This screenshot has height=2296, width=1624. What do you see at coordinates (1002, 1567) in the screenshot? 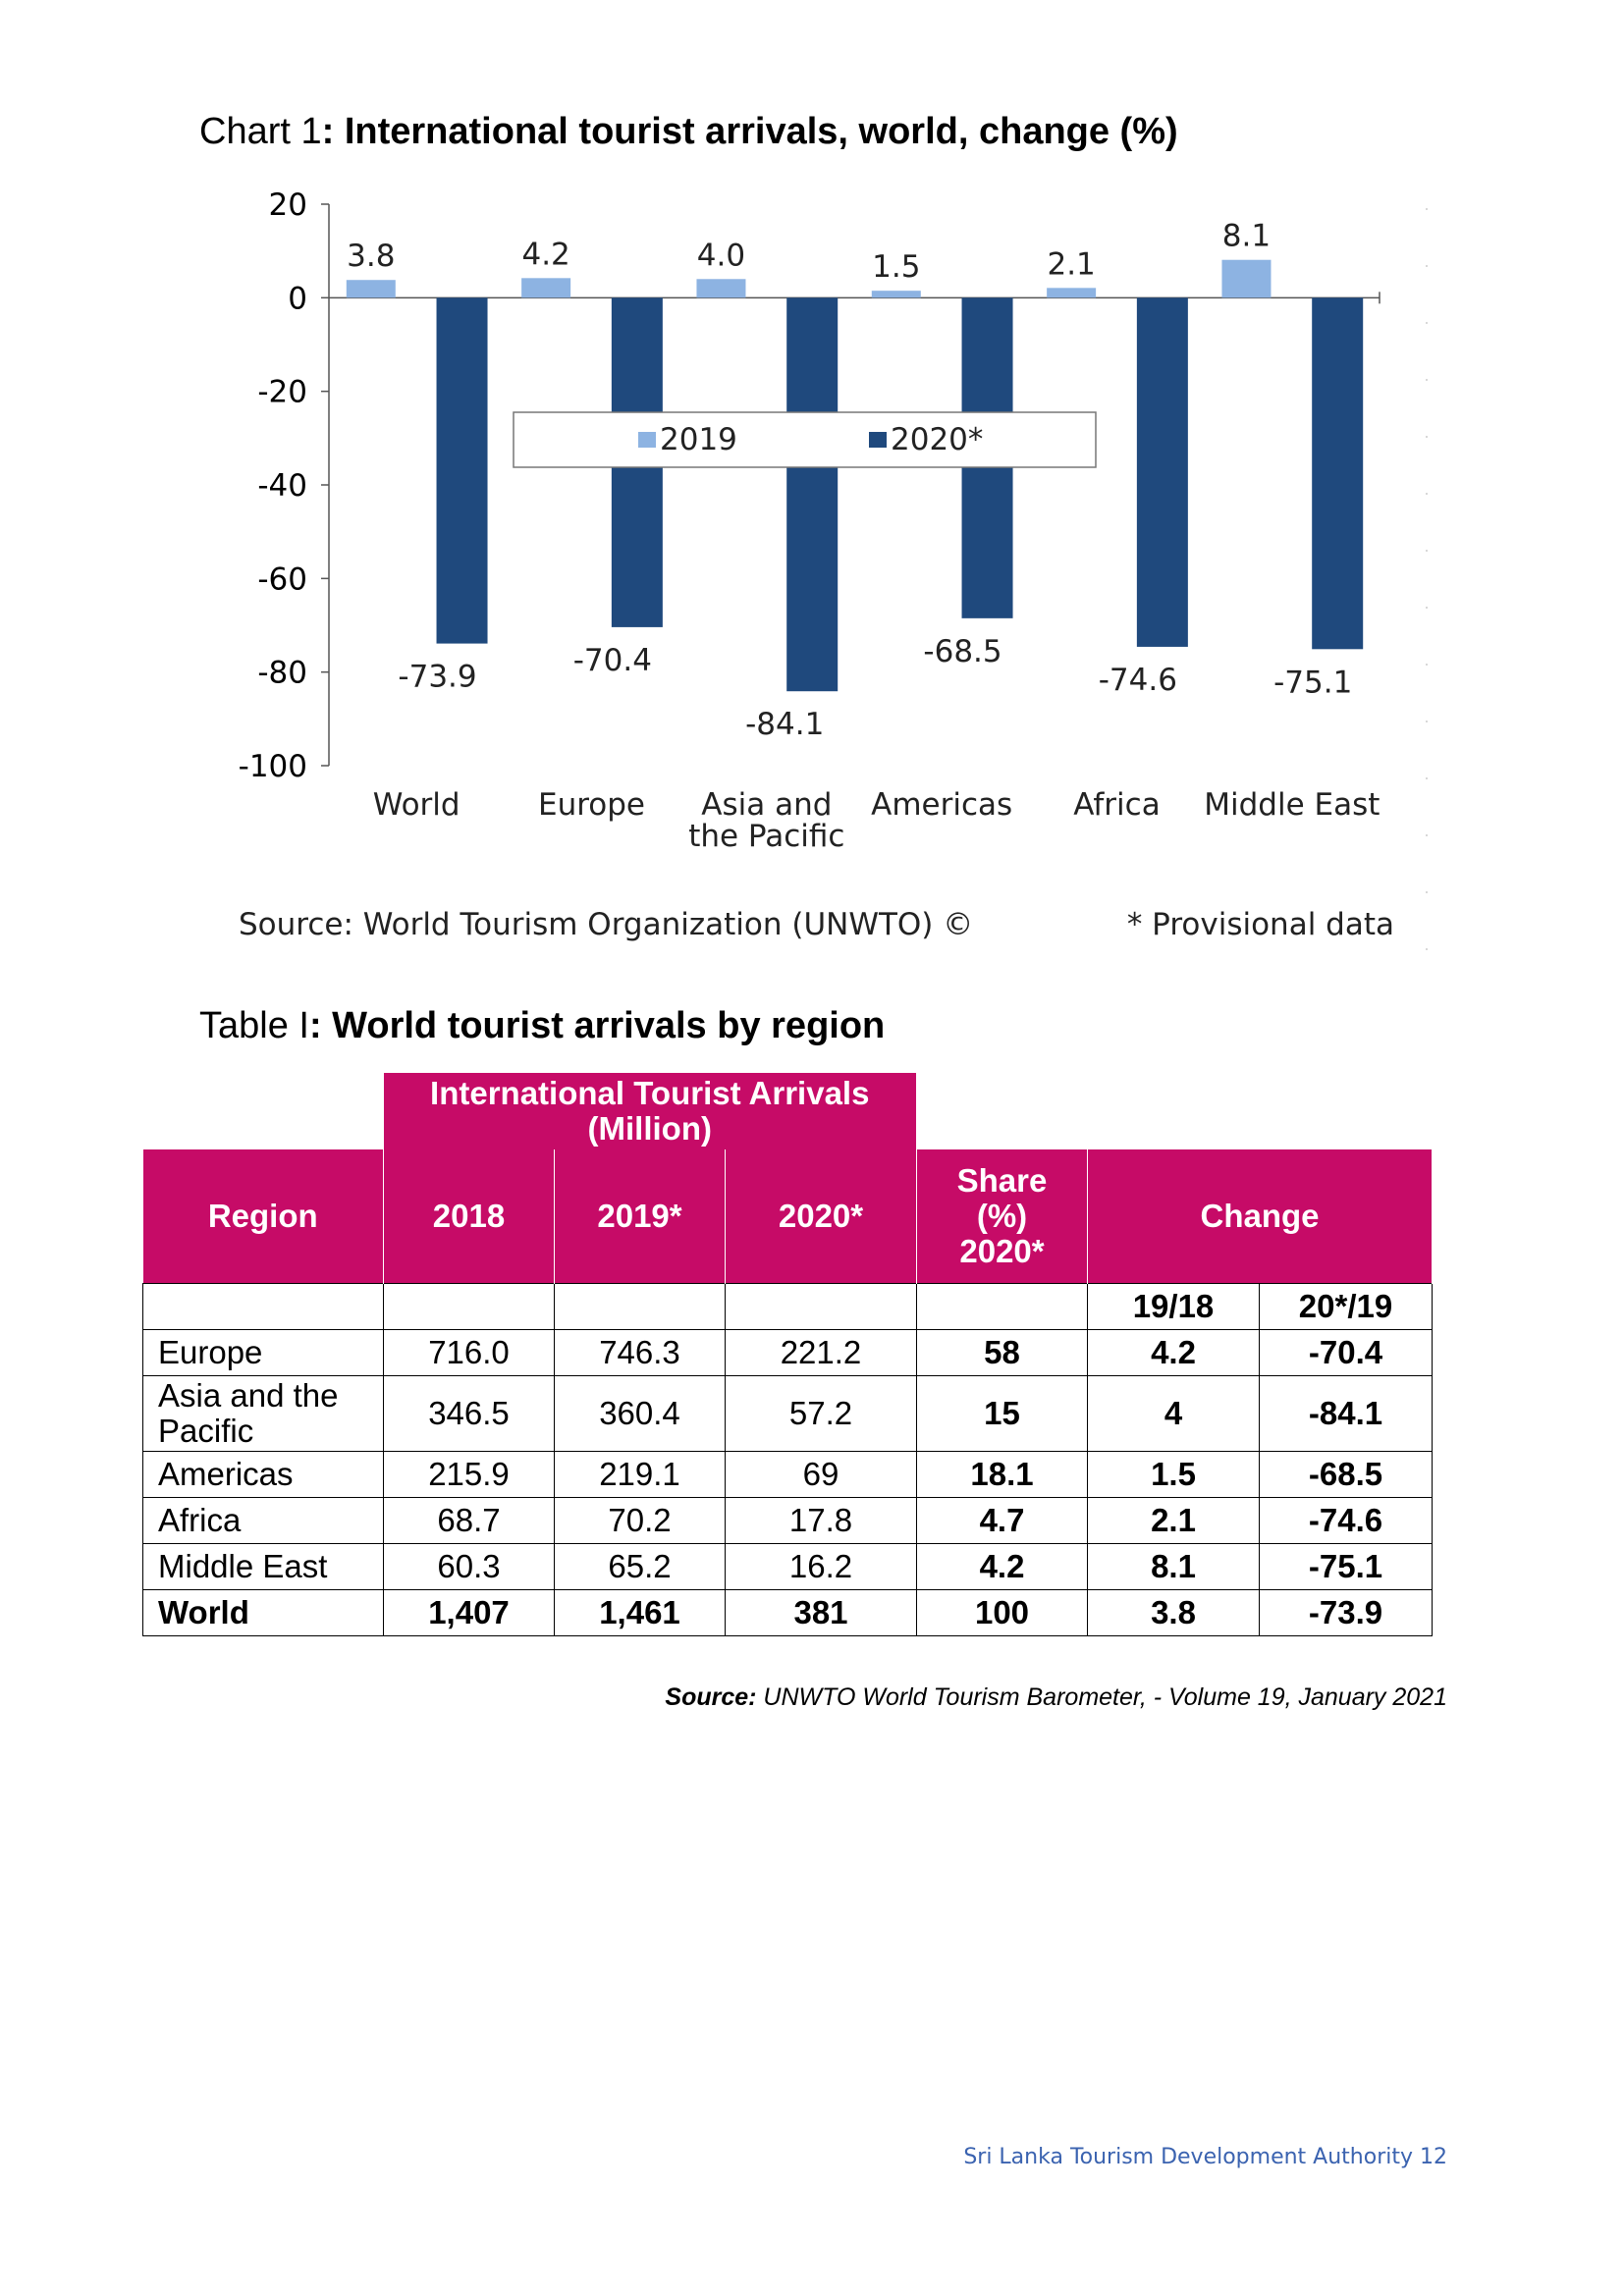
I see `share-cell: 4.2` at bounding box center [1002, 1567].